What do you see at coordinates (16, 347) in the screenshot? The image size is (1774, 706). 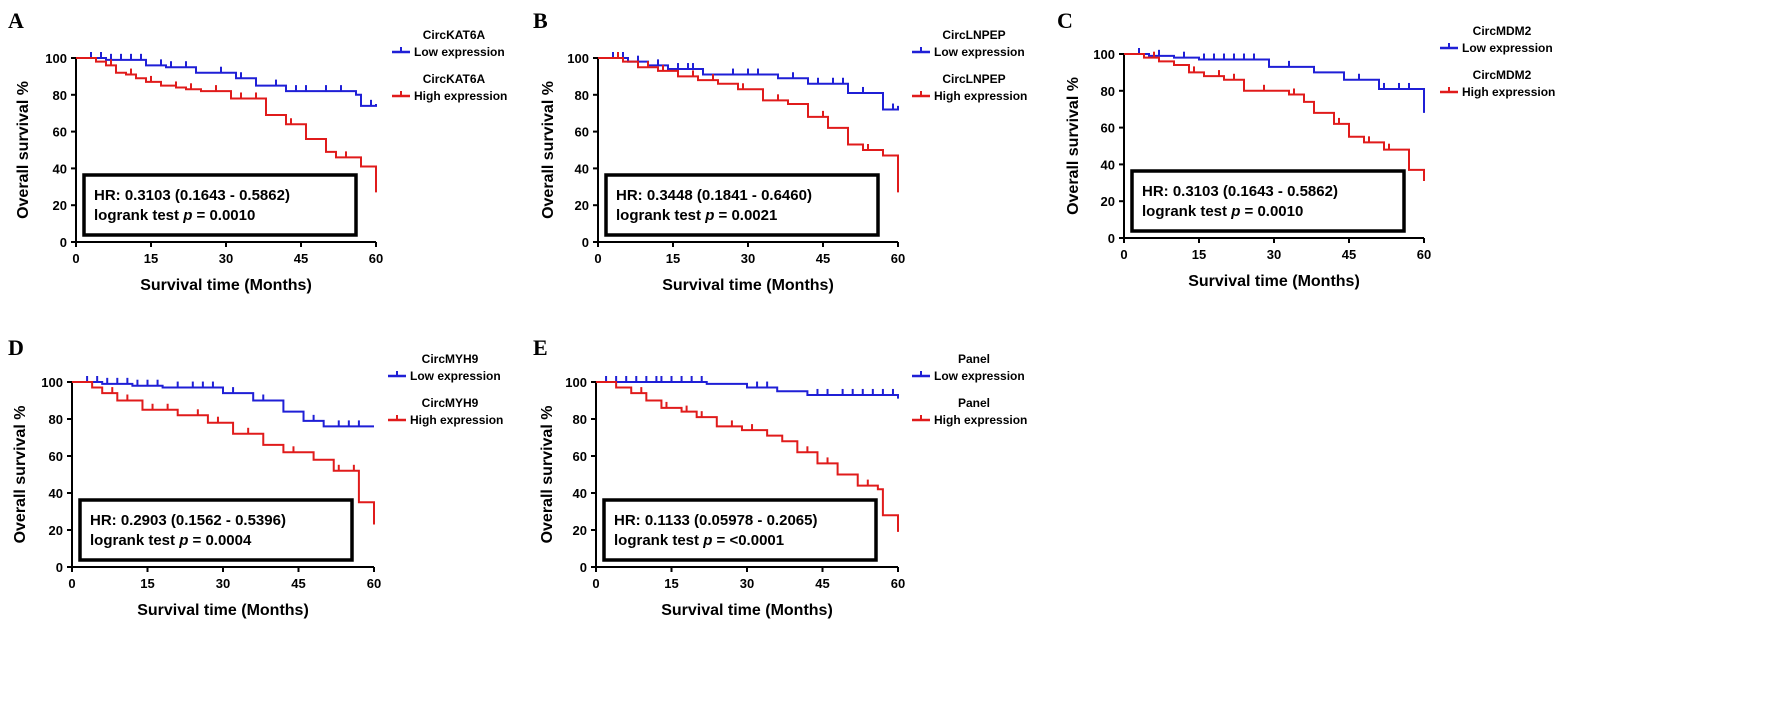 I see `panel-letter: D` at bounding box center [16, 347].